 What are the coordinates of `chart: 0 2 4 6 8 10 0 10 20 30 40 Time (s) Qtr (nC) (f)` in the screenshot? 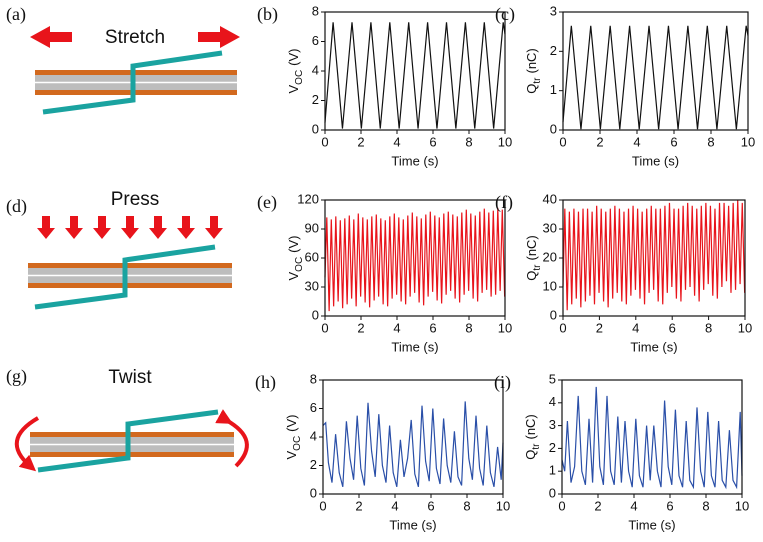 It's located at (623, 272).